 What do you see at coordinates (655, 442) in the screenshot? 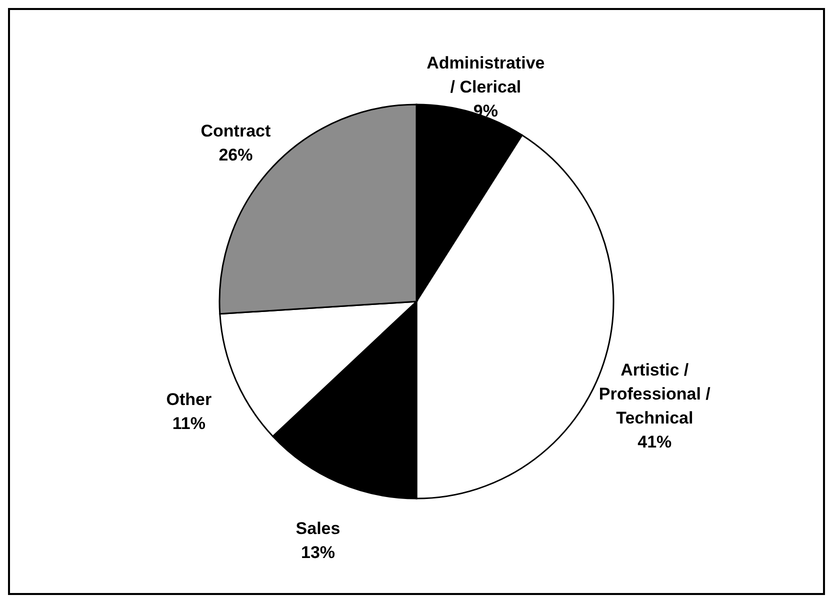
I see `data-label: 41%` at bounding box center [655, 442].